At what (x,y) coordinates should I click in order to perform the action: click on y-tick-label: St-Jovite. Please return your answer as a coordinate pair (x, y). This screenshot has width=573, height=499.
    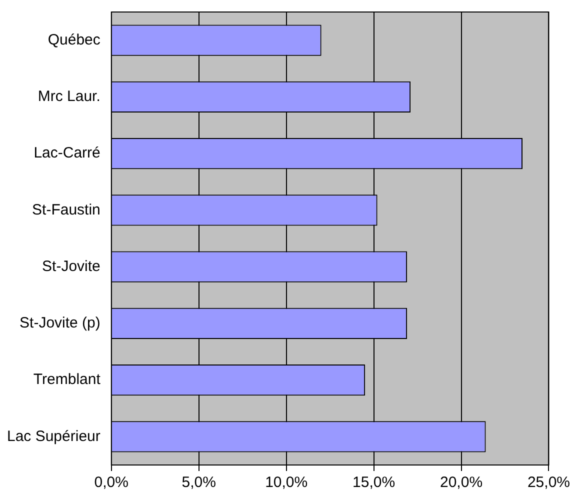
    Looking at the image, I should click on (71, 266).